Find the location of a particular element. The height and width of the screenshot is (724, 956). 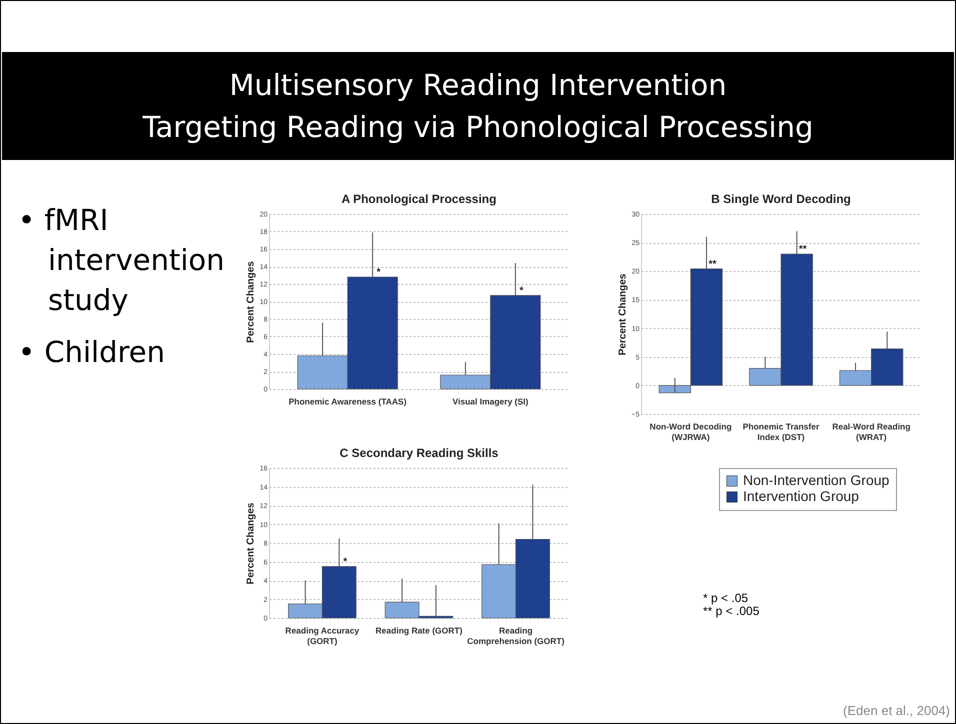

chart-title: A Phonological Processing is located at coordinates (419, 199).